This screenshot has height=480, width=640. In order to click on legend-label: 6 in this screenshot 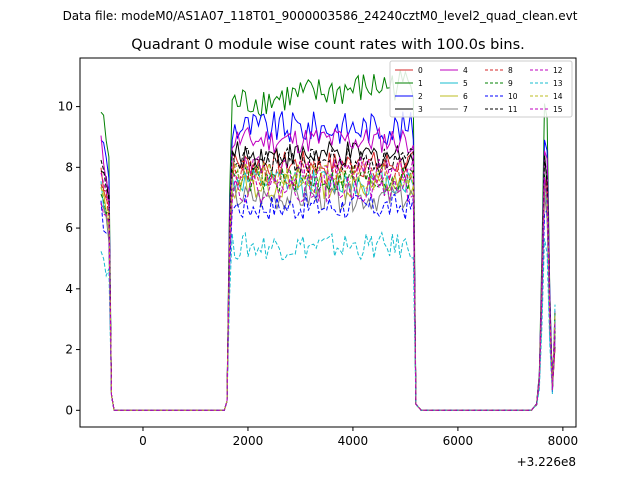, I will do `click(465, 96)`.